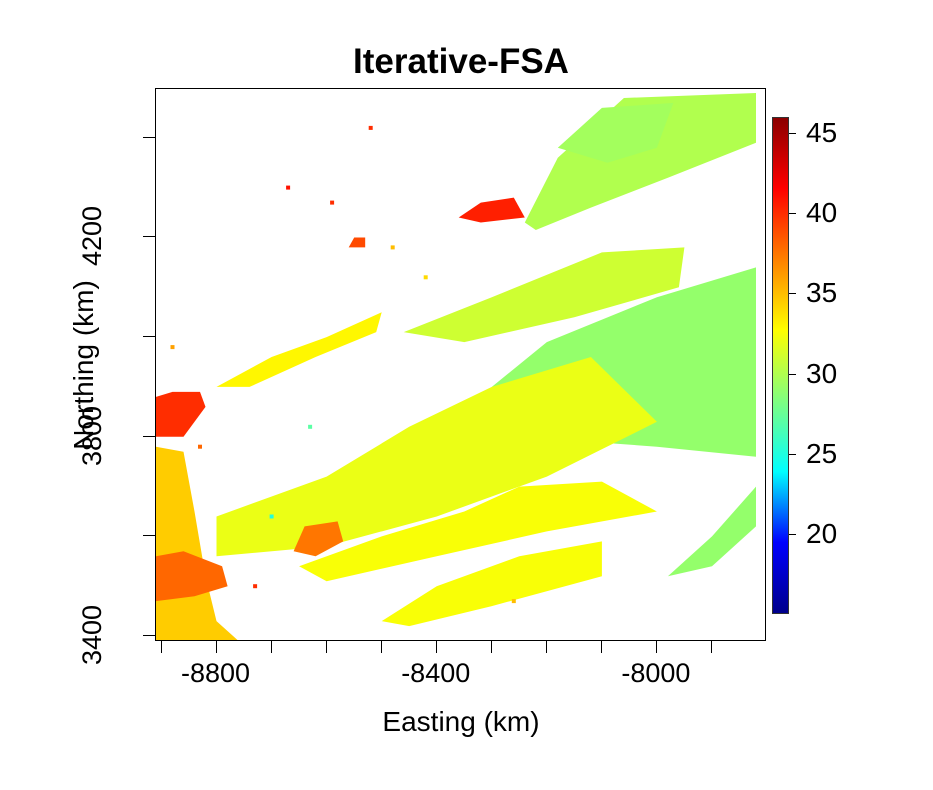  I want to click on colorbar-tick-label: 45, so click(822, 133).